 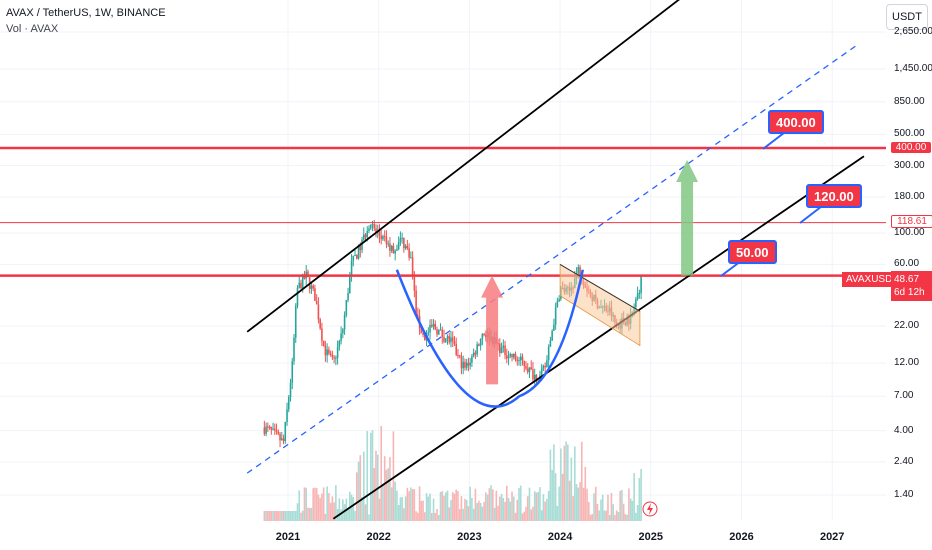 What do you see at coordinates (796, 122) in the screenshot?
I see `target-callout-400: 400.00` at bounding box center [796, 122].